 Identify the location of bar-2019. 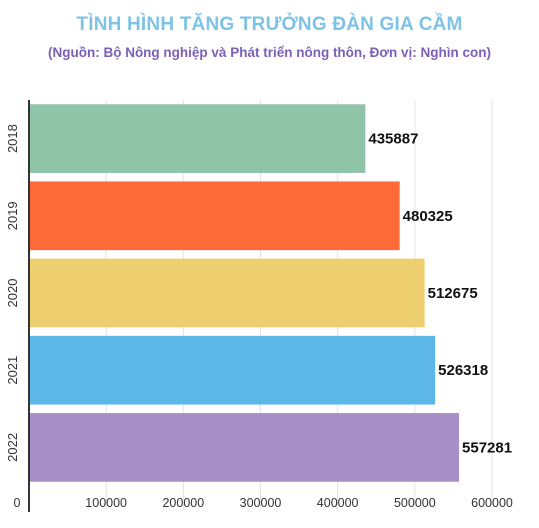
(214, 216).